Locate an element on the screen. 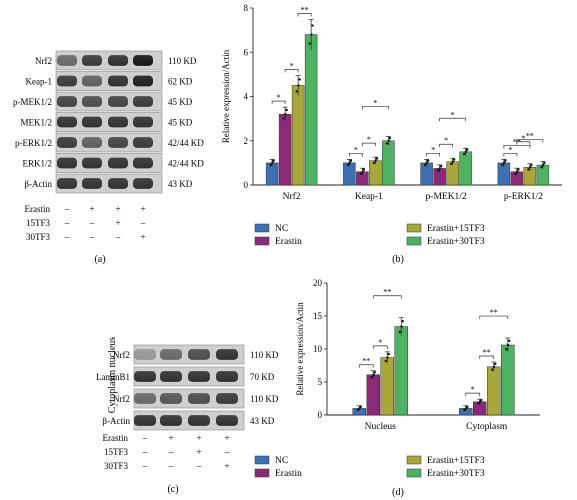  panel-b-caption: (b) is located at coordinates (398, 259).